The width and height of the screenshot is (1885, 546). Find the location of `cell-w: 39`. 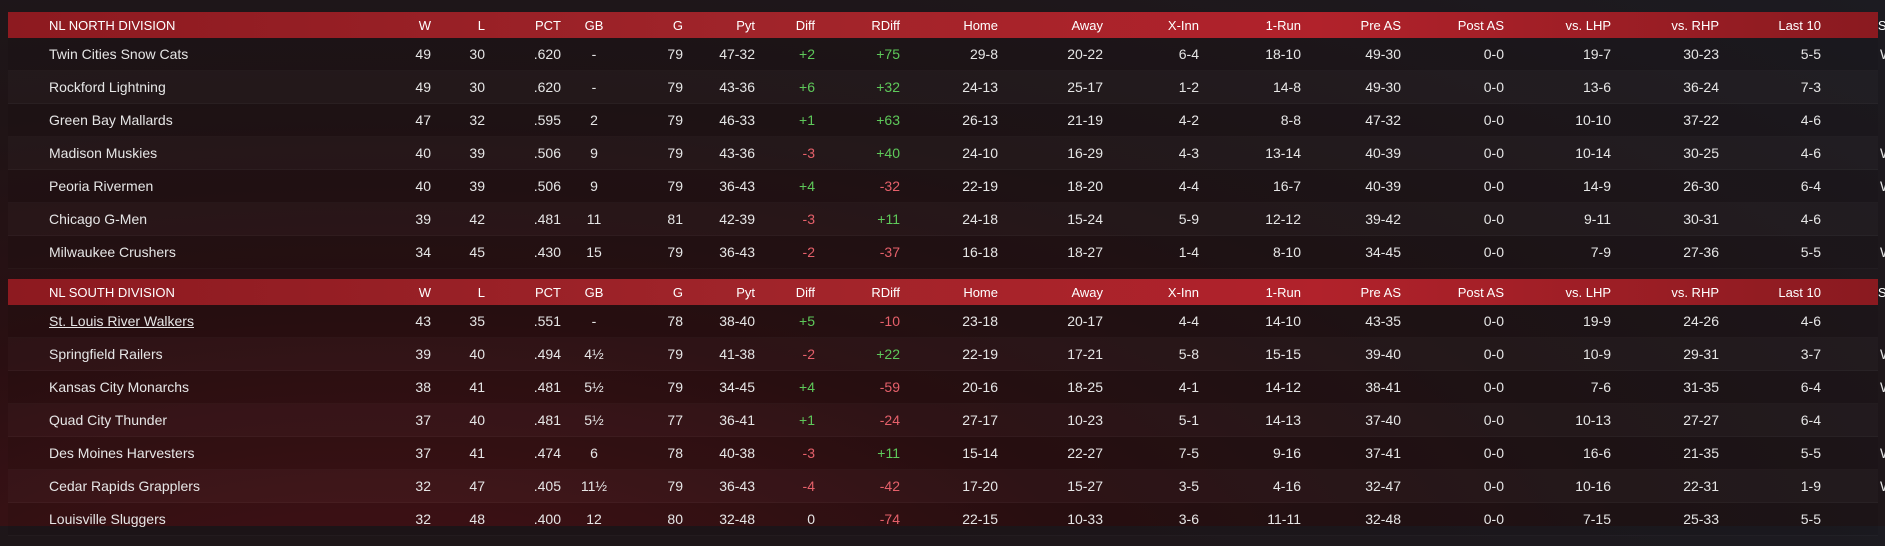

cell-w: 39 is located at coordinates (423, 219).